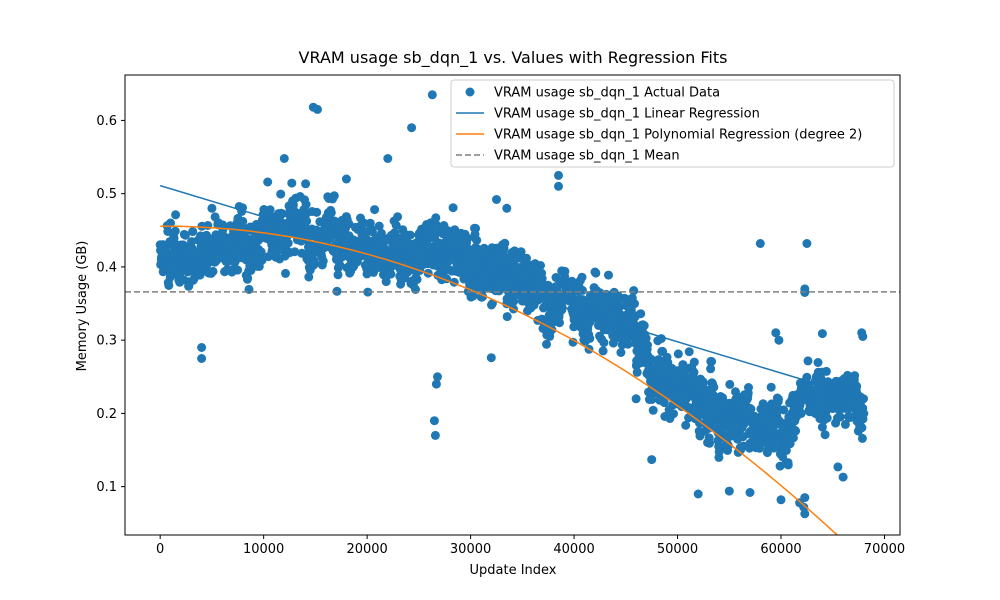 This screenshot has height=600, width=1000. I want to click on legend-label: VRAM usage sb_dqn_1 Mean, so click(587, 156).